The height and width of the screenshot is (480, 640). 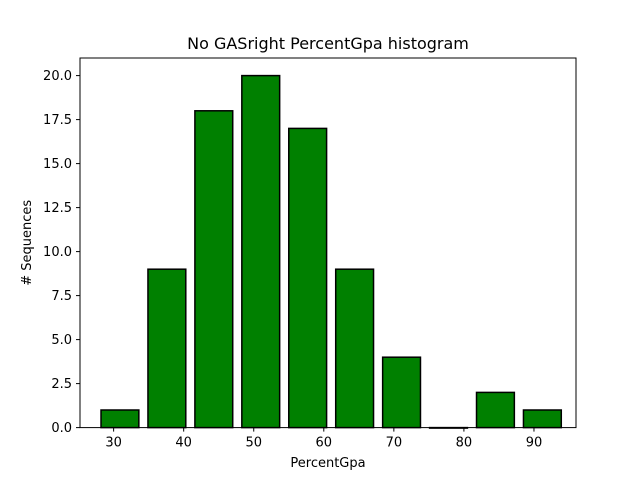 I want to click on y-tick-label: 17.5, so click(x=57, y=120).